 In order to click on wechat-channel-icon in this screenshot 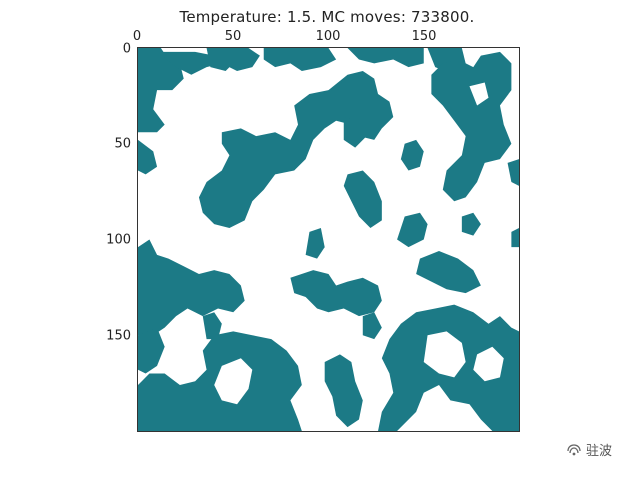, I will do `click(574, 449)`.